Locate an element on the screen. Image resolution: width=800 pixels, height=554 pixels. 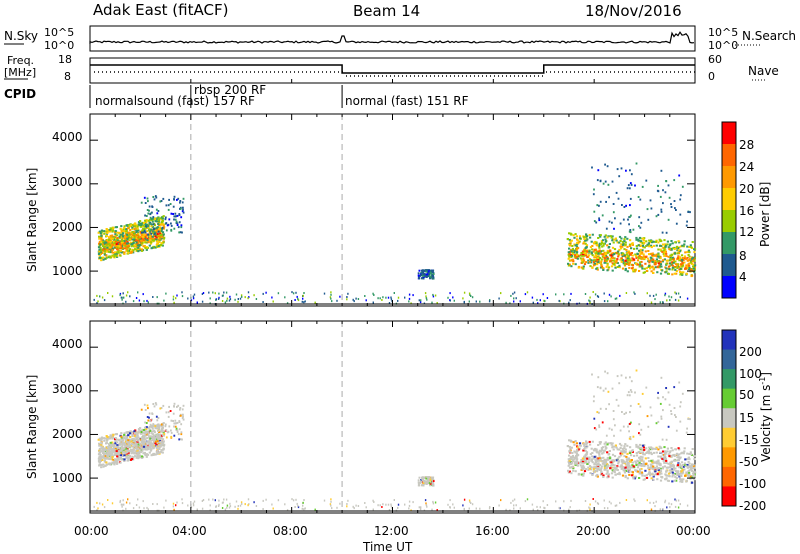
vel-ytick-1000: 1000 is located at coordinates (67, 478).